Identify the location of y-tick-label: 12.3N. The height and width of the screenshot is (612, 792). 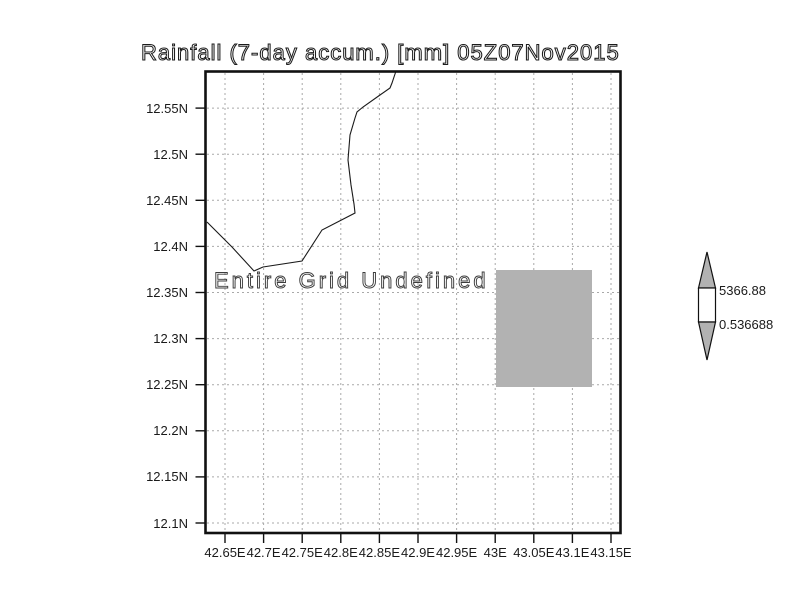
(170, 339).